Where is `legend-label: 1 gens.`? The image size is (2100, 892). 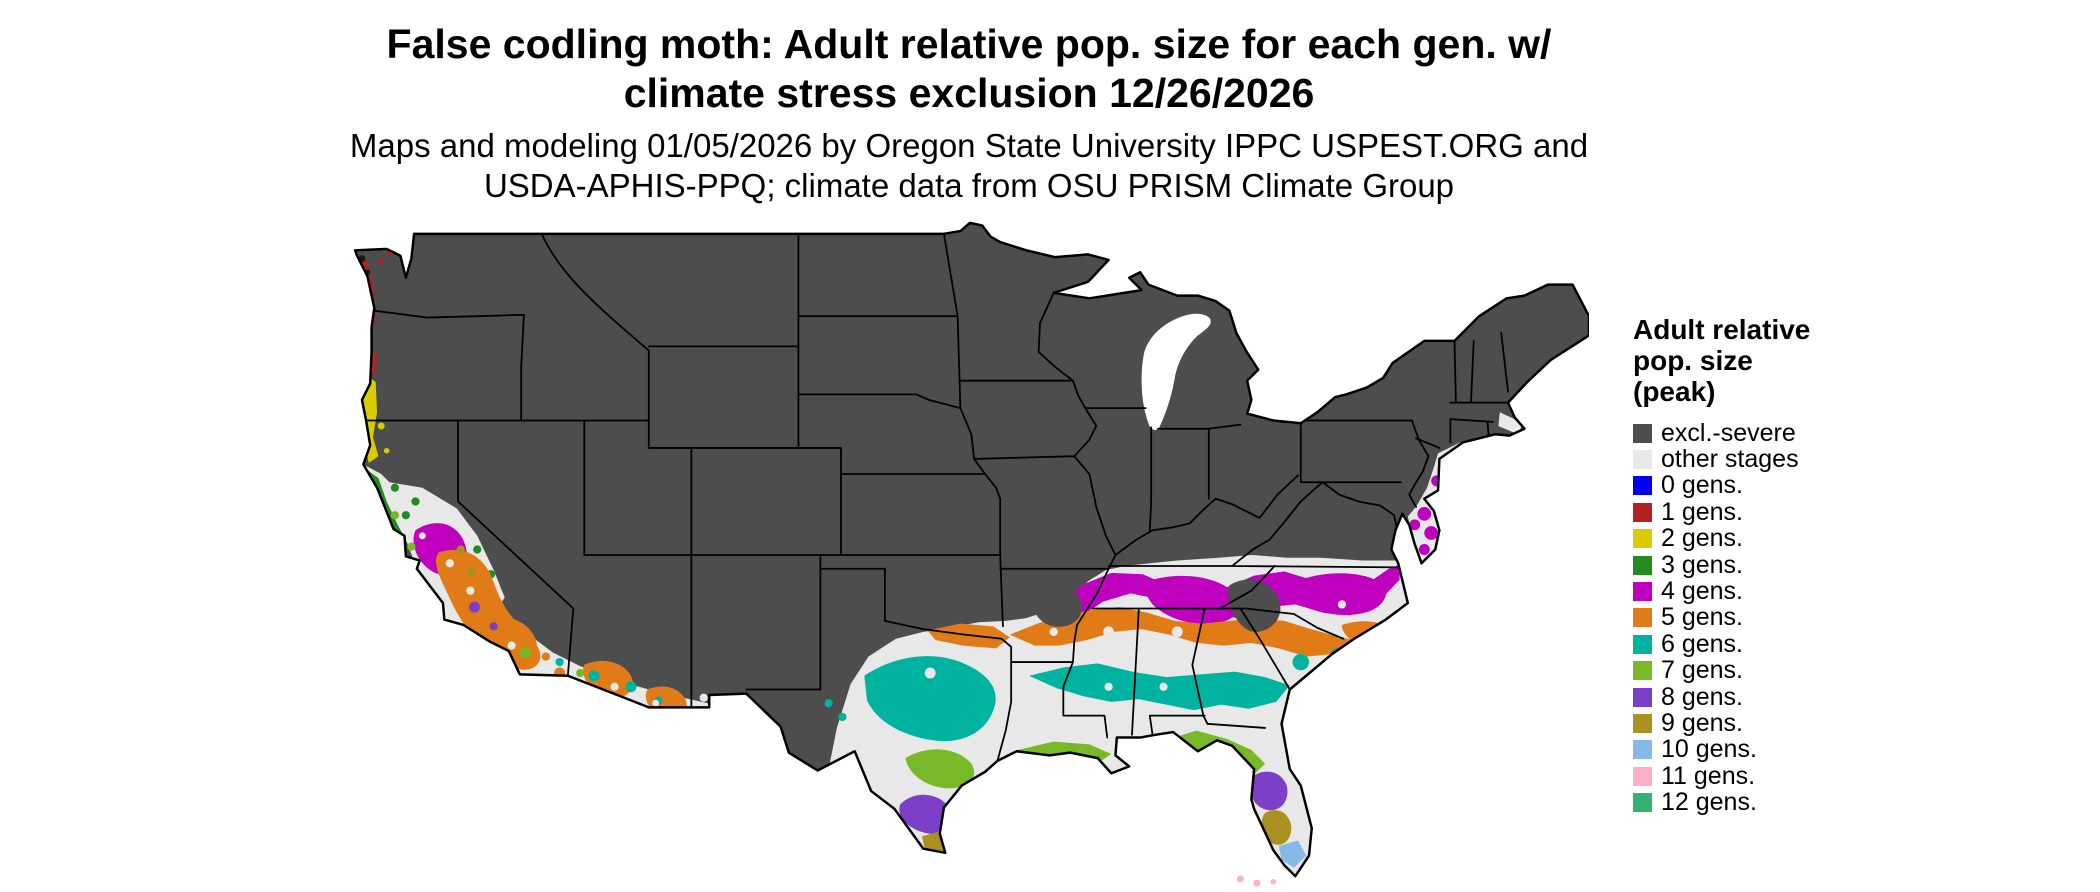
legend-label: 1 gens. is located at coordinates (1702, 511).